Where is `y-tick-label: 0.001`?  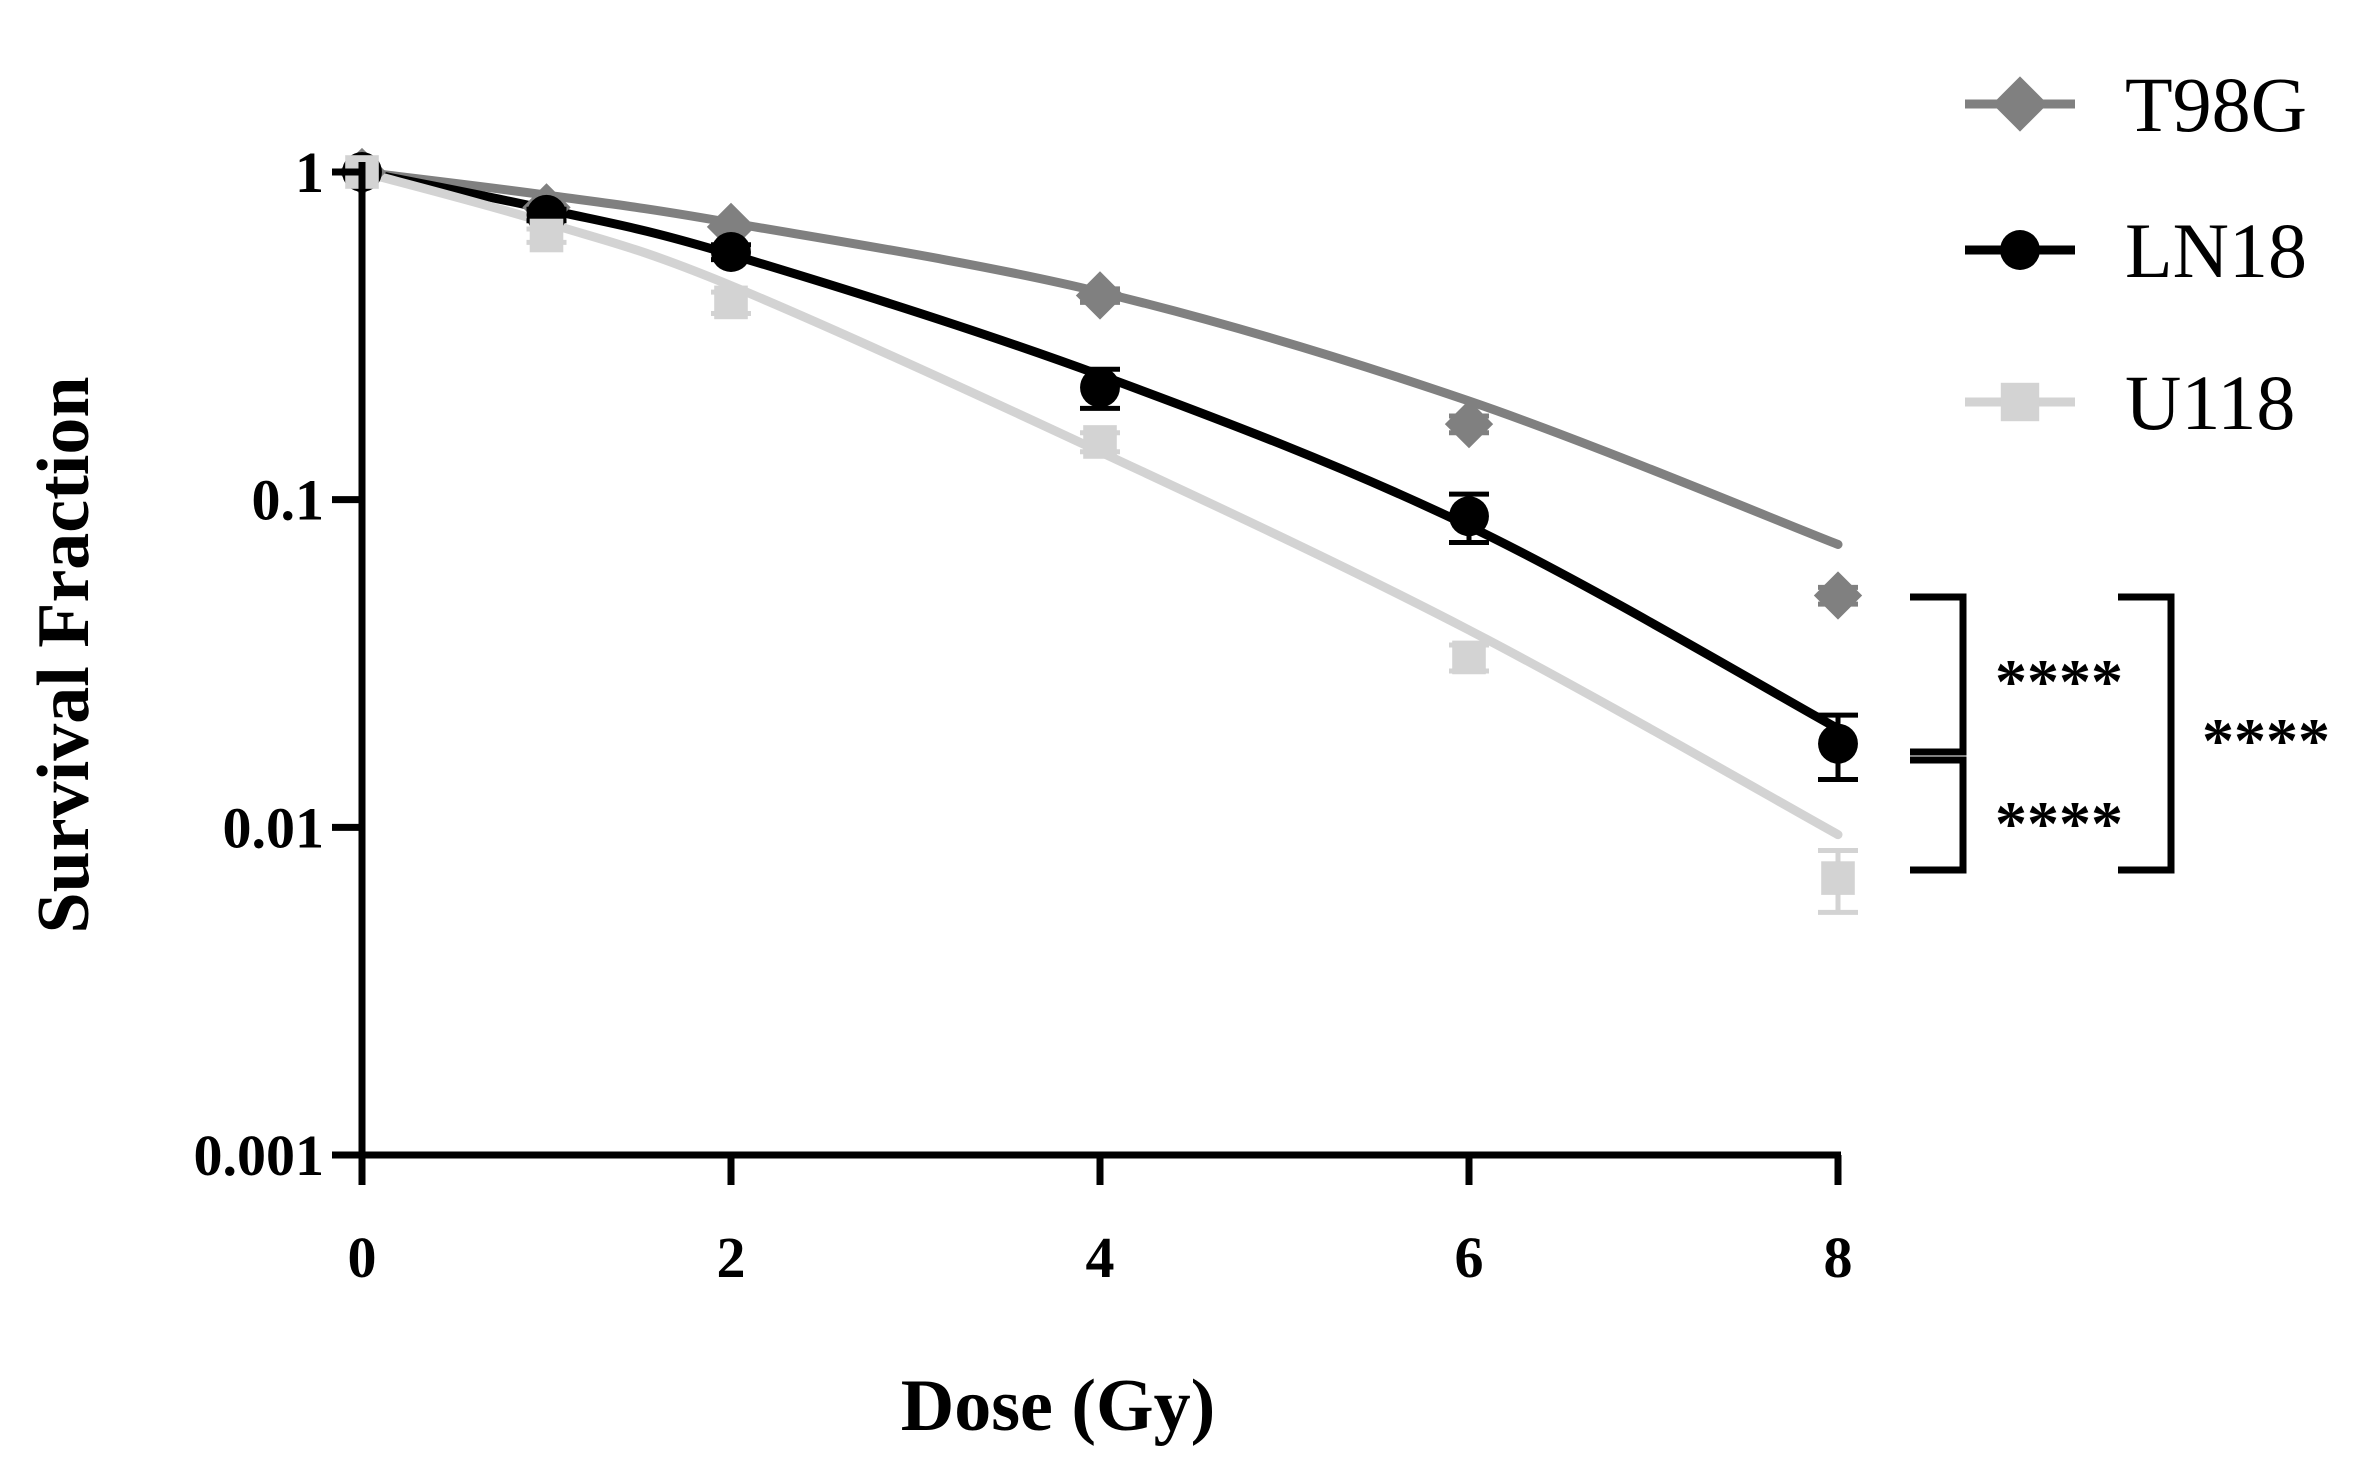
y-tick-label: 0.001 is located at coordinates (259, 1155).